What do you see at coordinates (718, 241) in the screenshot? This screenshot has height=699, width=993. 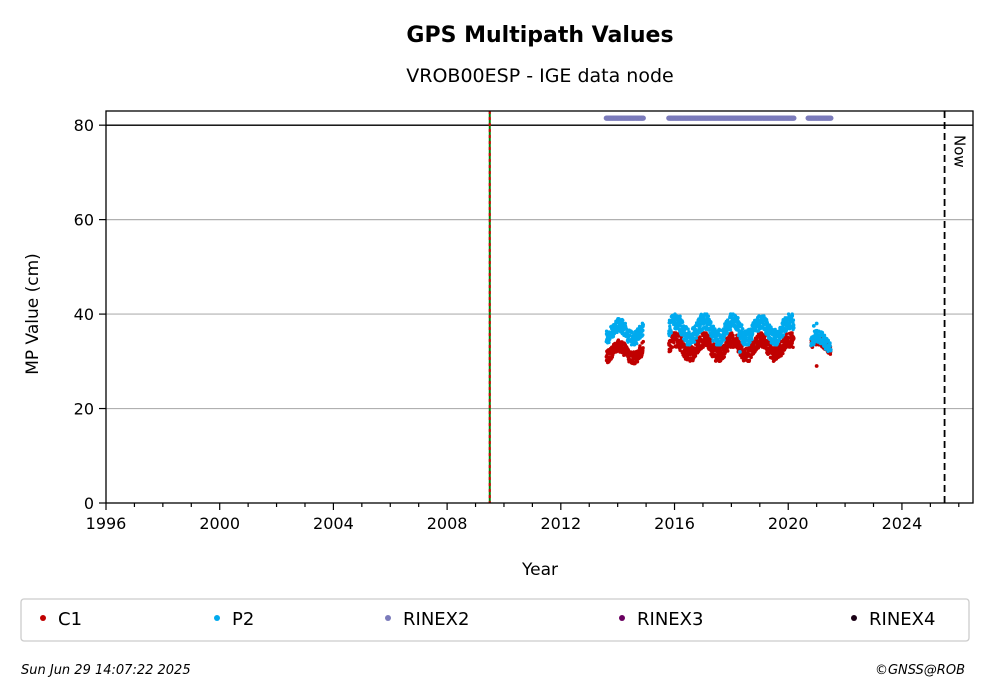 I see `data-points` at bounding box center [718, 241].